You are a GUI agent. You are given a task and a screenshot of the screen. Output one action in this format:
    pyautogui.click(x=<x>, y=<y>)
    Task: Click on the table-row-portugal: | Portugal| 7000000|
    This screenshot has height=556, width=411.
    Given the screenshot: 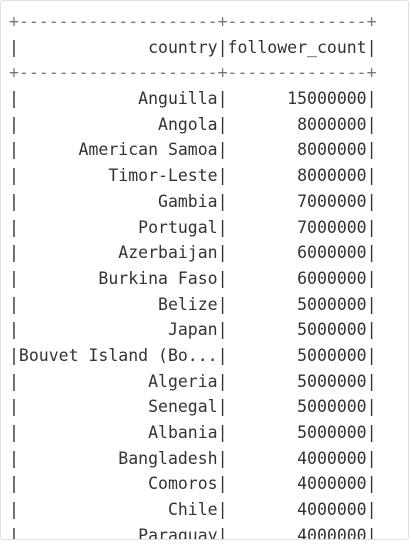 What is the action you would take?
    pyautogui.click(x=193, y=228)
    